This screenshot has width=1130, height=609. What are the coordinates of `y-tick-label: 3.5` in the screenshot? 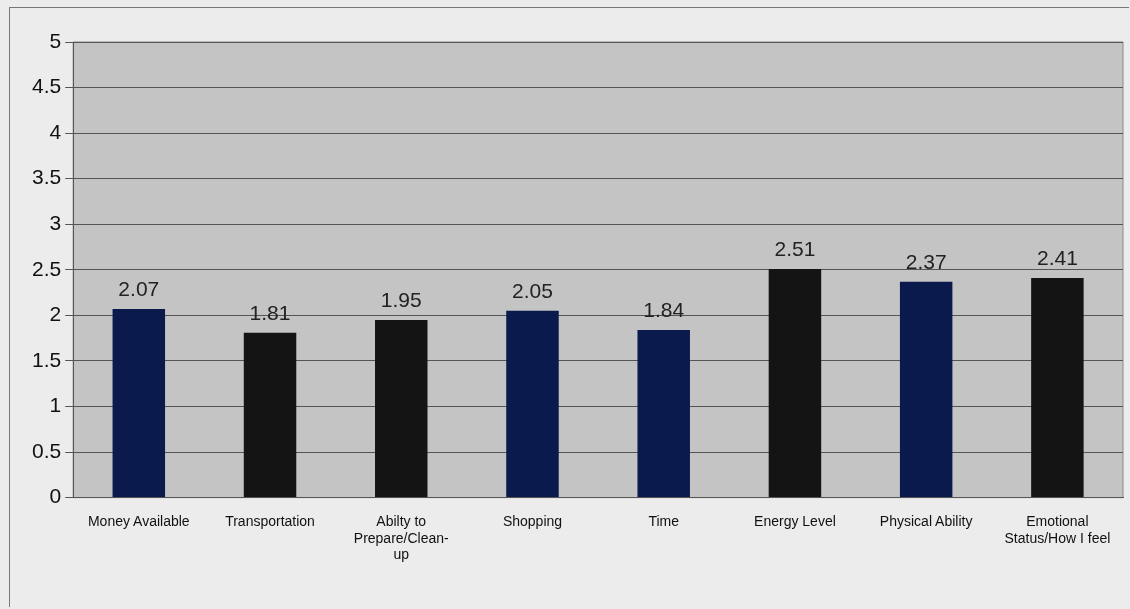 It's located at (46, 177).